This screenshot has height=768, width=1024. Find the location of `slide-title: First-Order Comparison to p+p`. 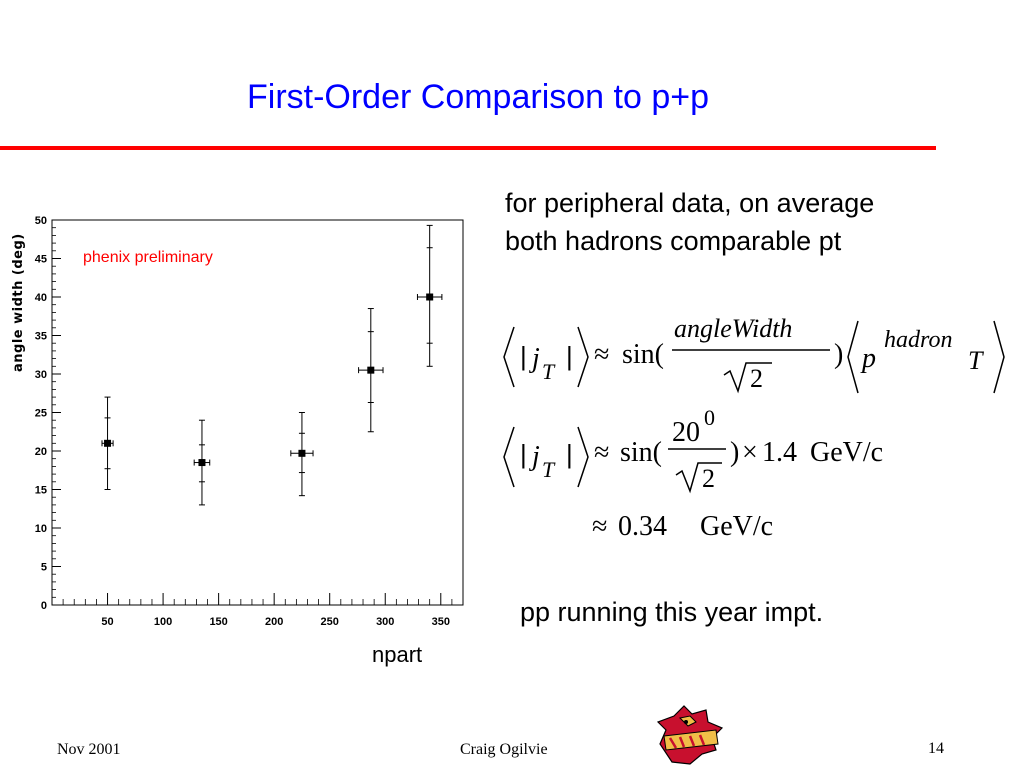

slide-title: First-Order Comparison to p+p is located at coordinates (478, 97).